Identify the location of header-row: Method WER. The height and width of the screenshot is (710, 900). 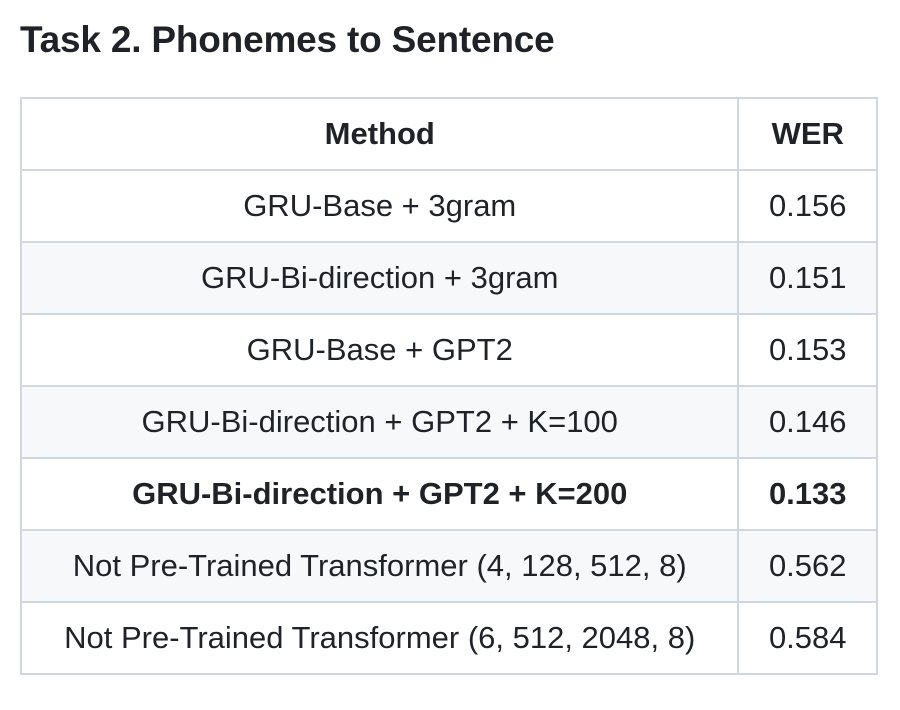
(448, 134).